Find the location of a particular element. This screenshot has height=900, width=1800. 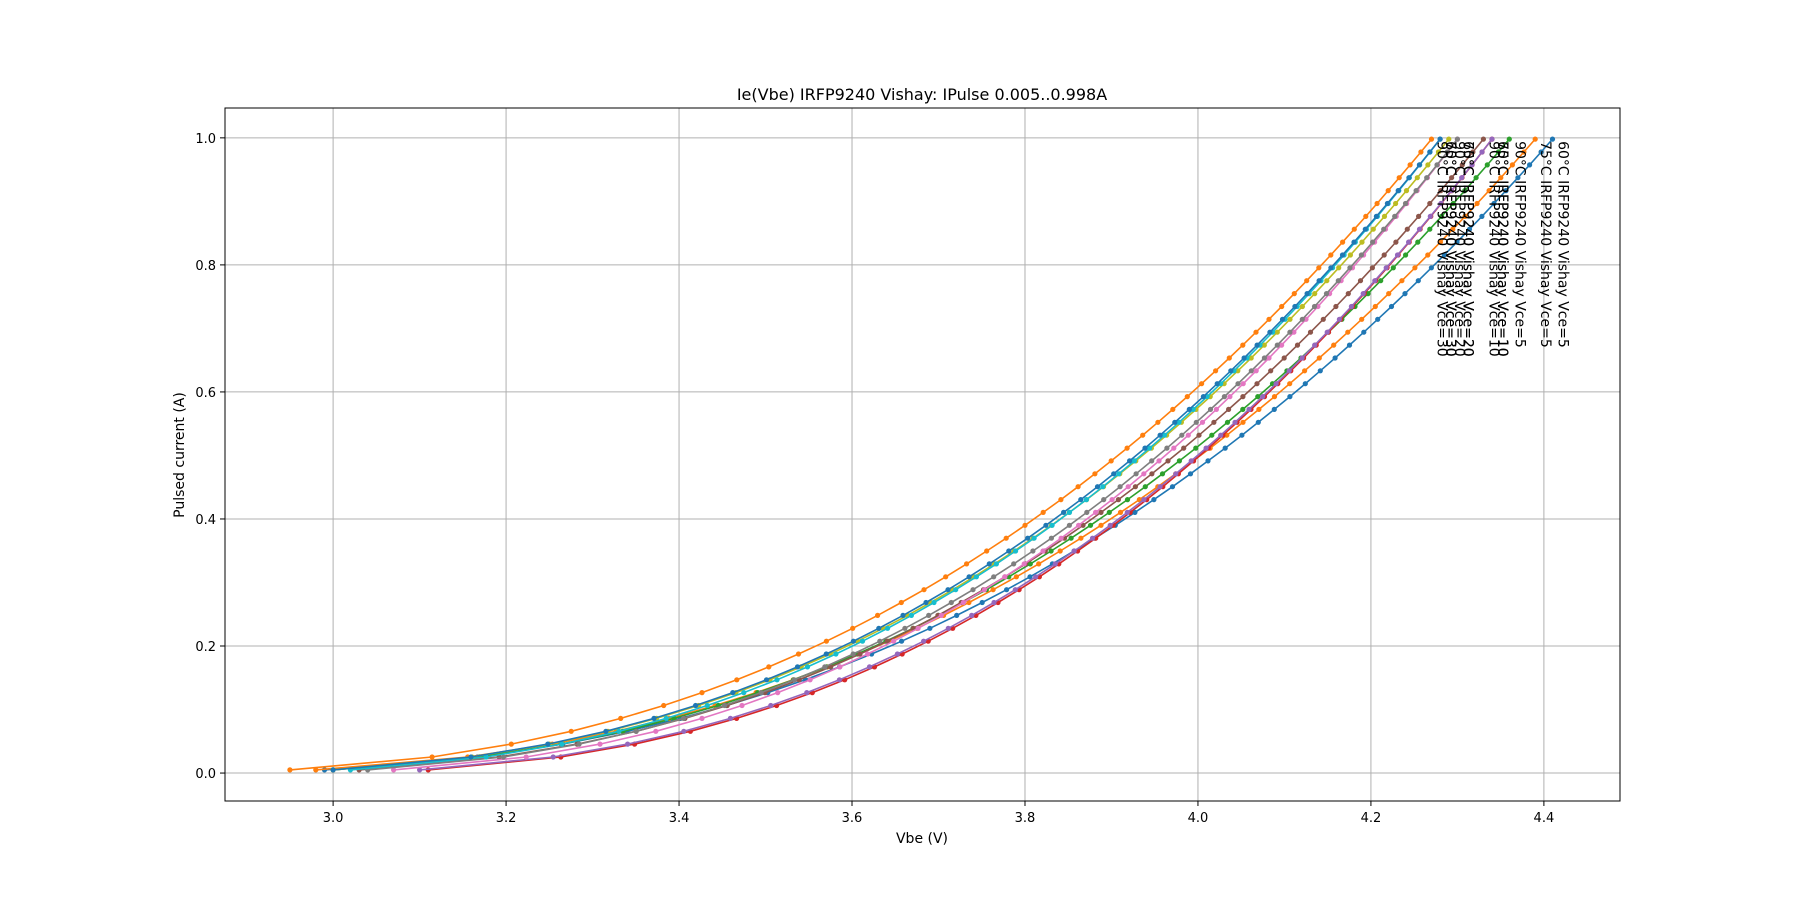

series-label: 90°C IRFP9240 Vishay Vce=10 is located at coordinates (1493, 249).